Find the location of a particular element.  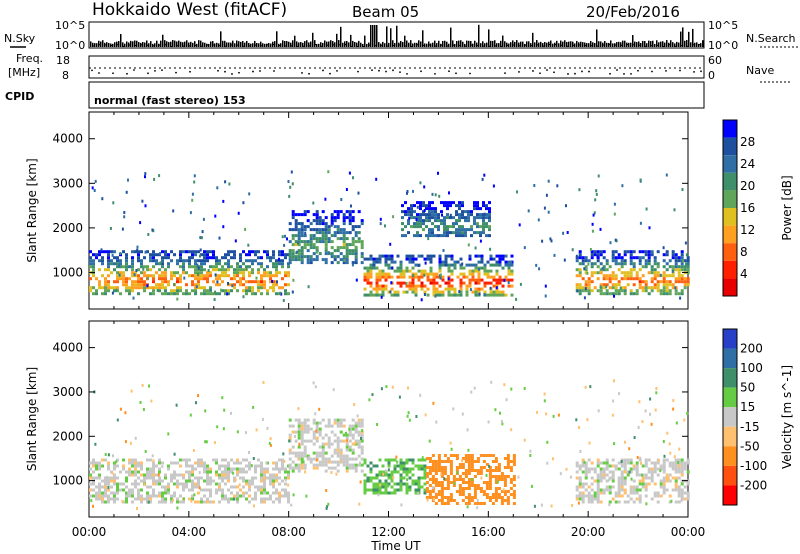

nave-dot is located at coordinates (575, 73).